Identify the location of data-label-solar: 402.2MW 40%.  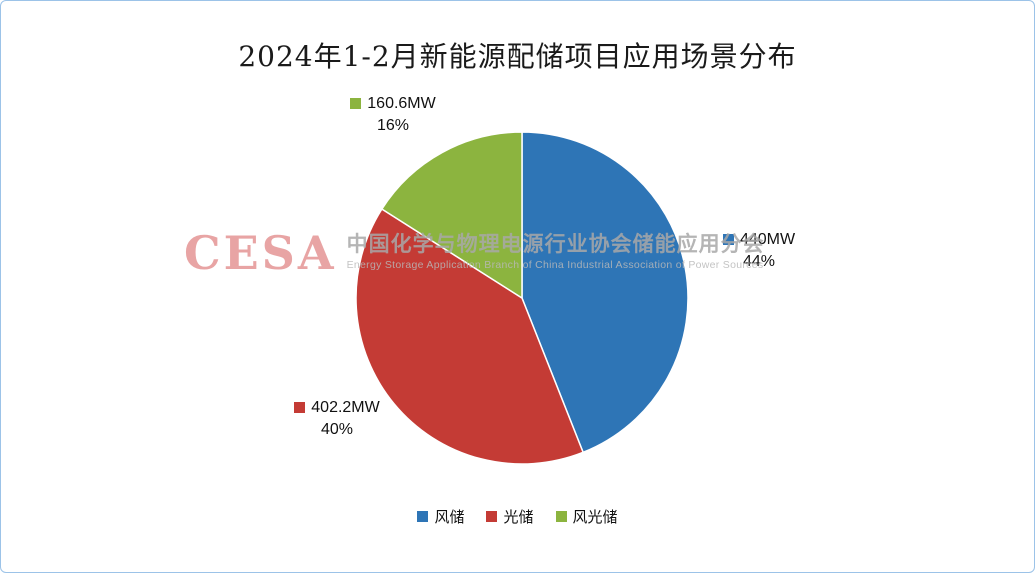
(337, 418).